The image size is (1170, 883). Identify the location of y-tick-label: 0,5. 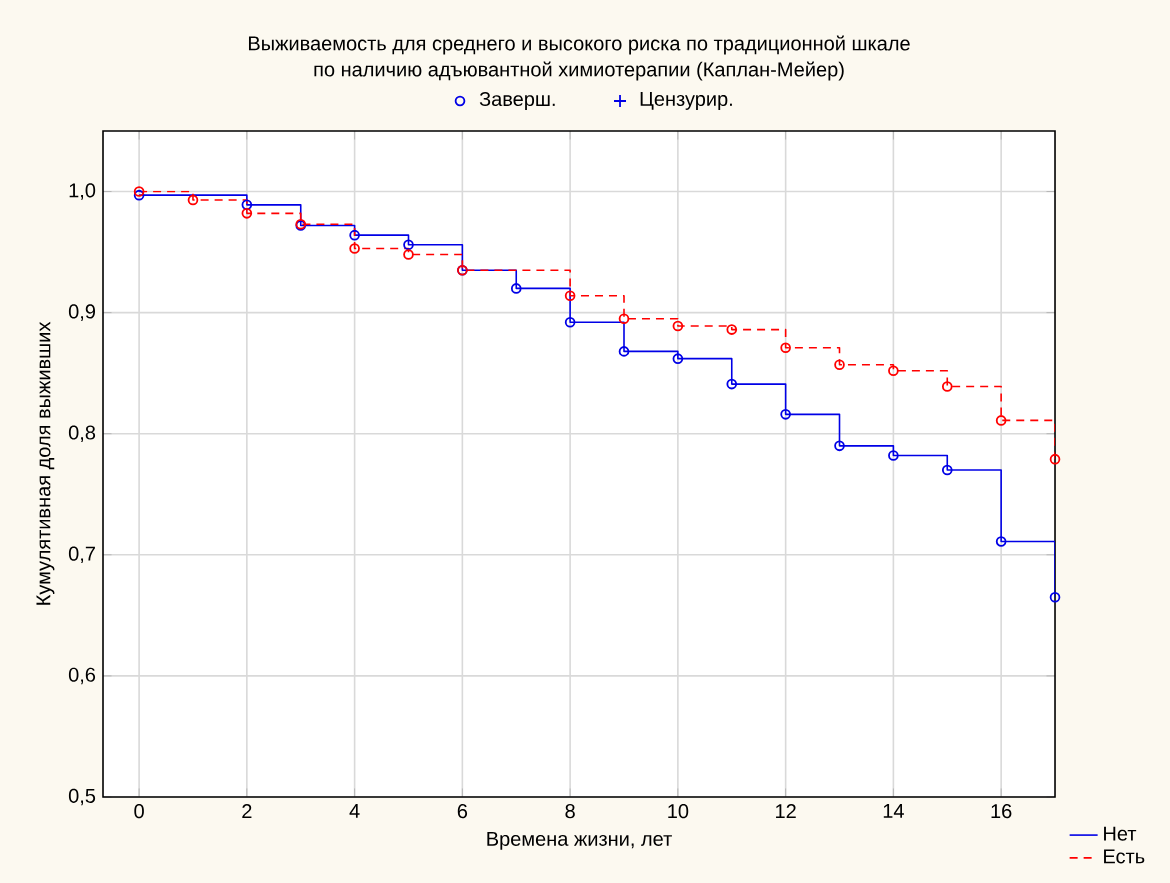
(82, 797).